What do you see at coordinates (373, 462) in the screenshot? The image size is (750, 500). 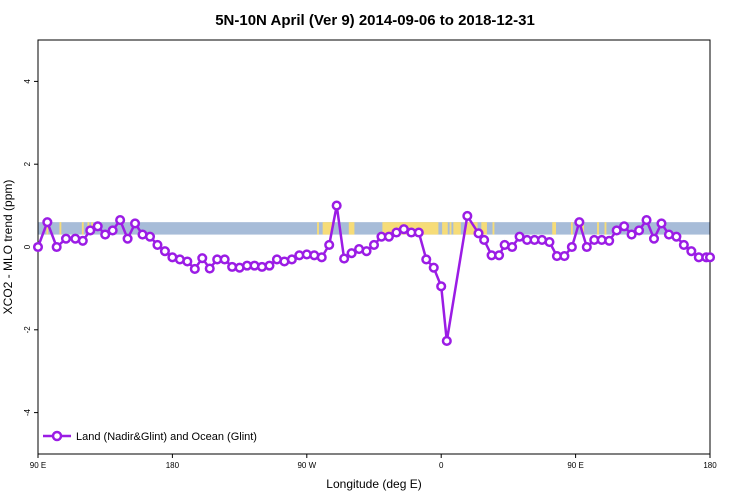 I see `x-axis: 90 E 180 90 W 0 90 E 180` at bounding box center [373, 462].